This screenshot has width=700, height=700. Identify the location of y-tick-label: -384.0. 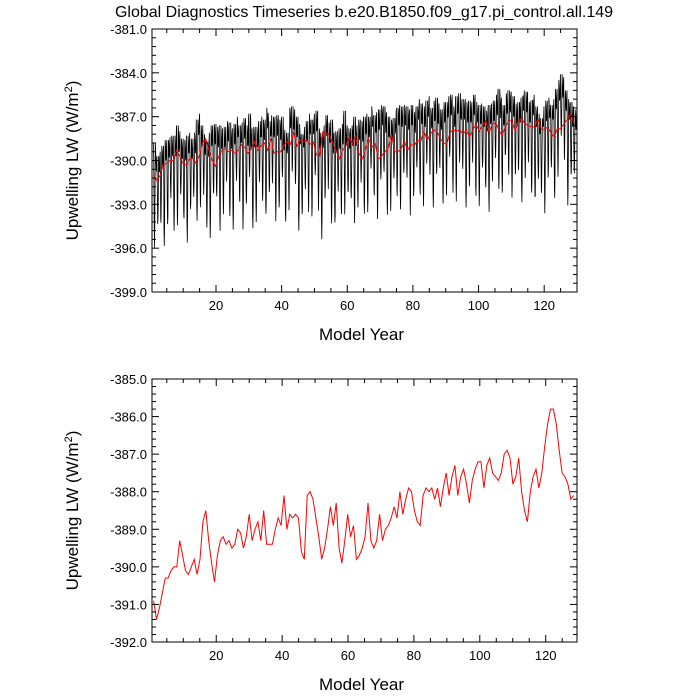
(128, 73).